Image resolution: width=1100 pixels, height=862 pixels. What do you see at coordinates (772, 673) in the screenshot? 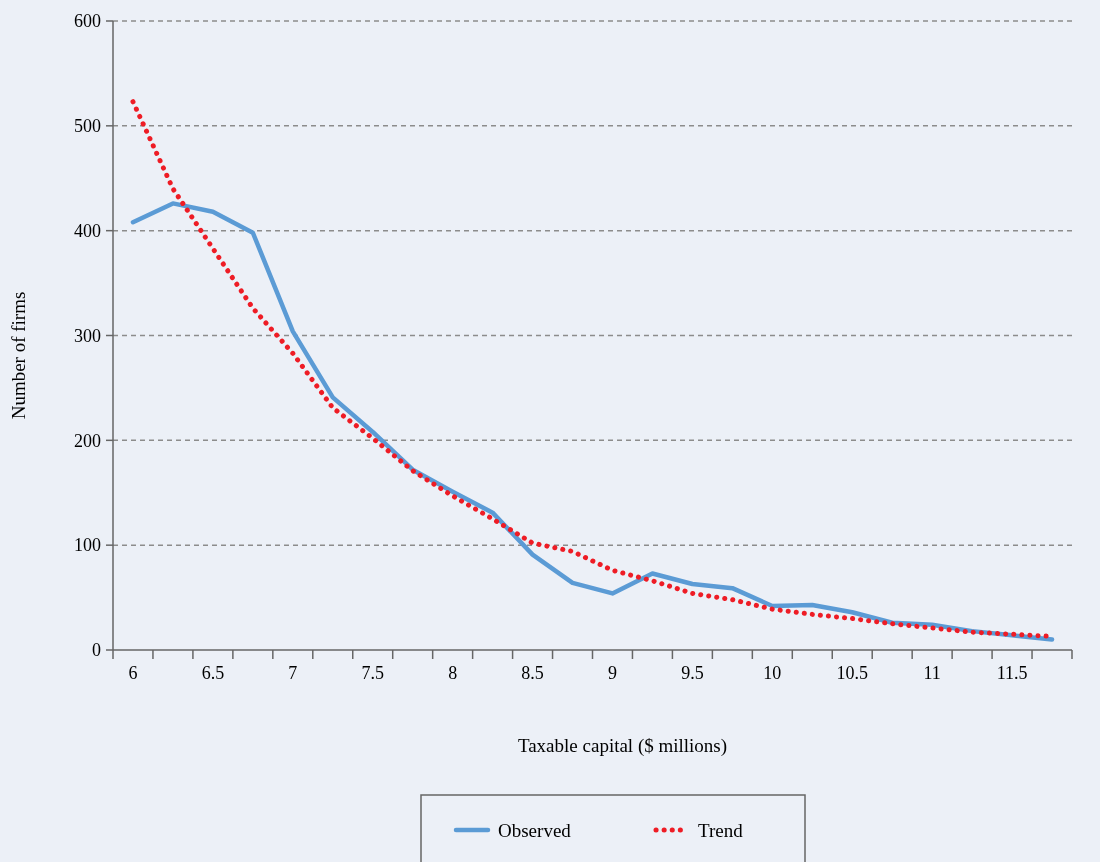
I see `x-tick-label: 10` at bounding box center [772, 673].